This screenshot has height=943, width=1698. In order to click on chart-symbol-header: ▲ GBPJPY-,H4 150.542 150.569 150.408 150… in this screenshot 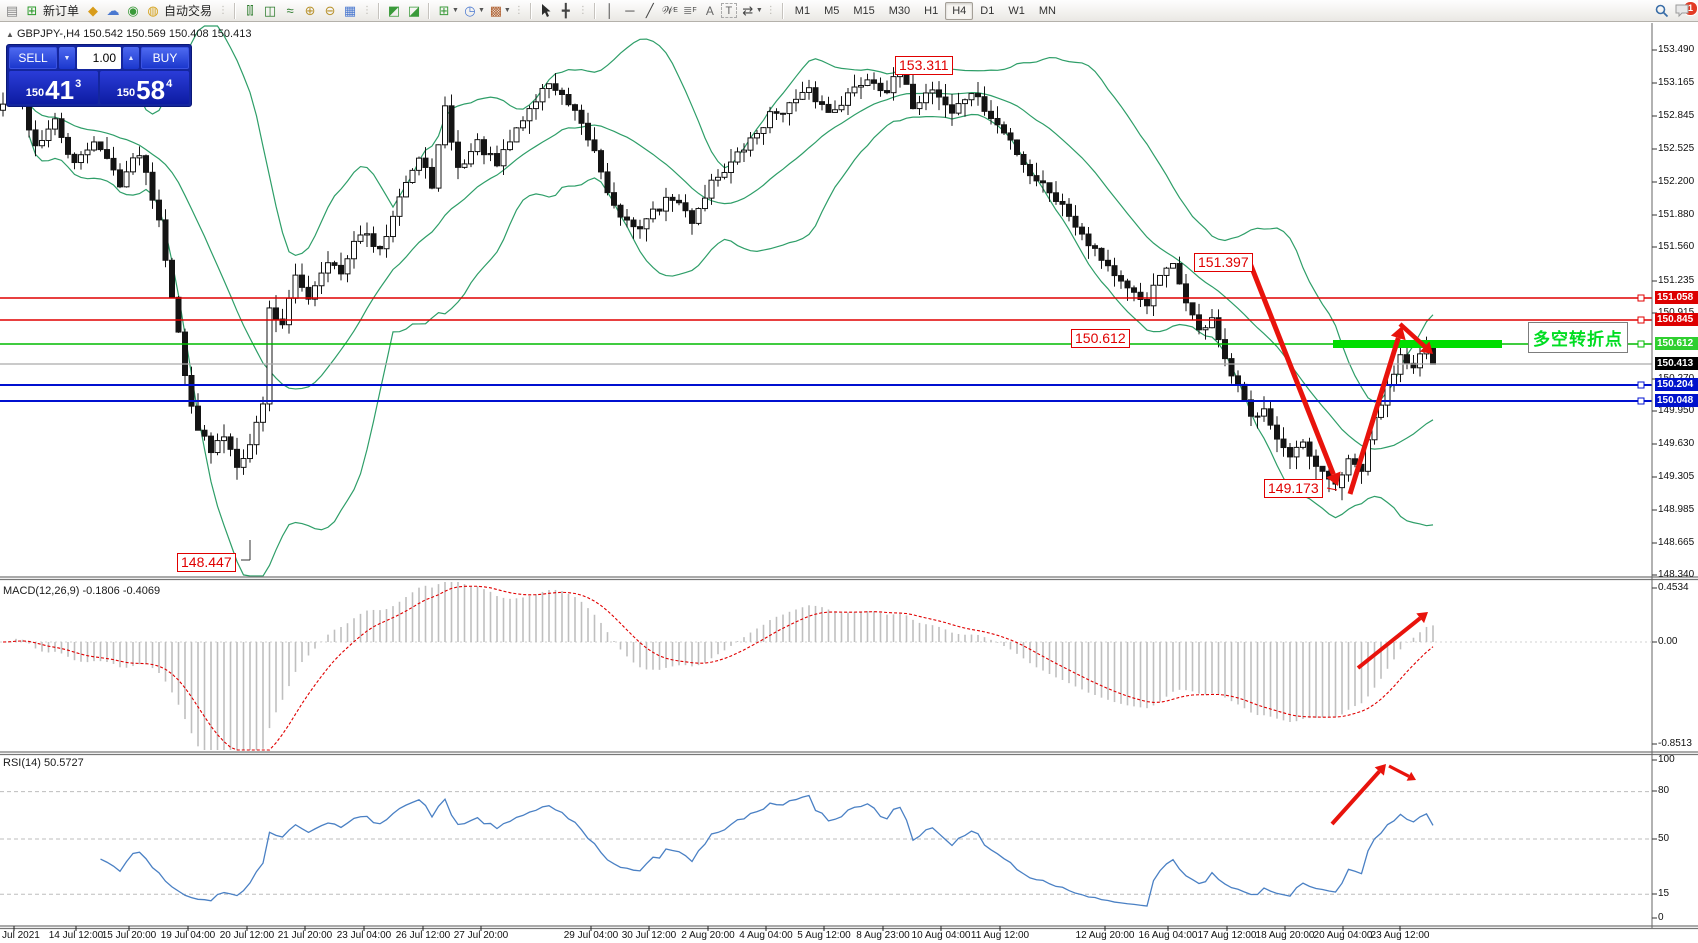, I will do `click(129, 34)`.